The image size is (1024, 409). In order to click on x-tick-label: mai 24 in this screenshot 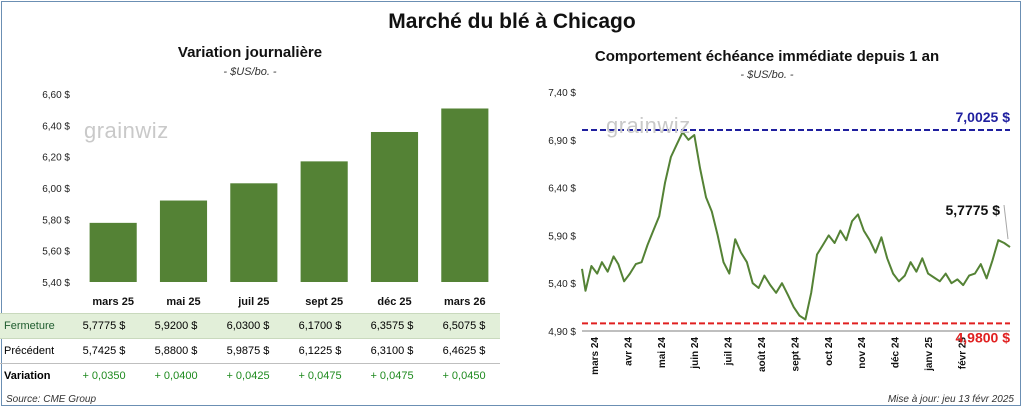, I will do `click(662, 353)`.